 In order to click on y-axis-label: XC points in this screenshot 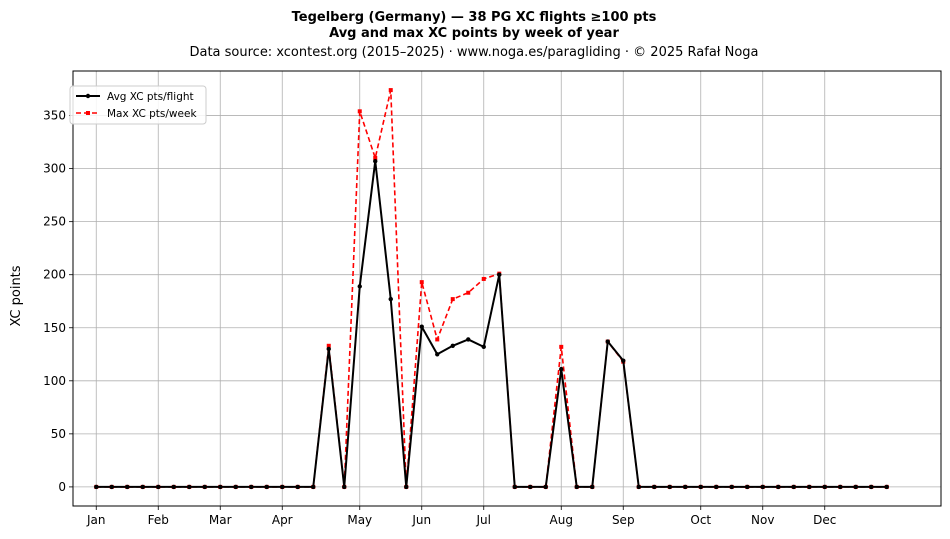, I will do `click(16, 295)`.